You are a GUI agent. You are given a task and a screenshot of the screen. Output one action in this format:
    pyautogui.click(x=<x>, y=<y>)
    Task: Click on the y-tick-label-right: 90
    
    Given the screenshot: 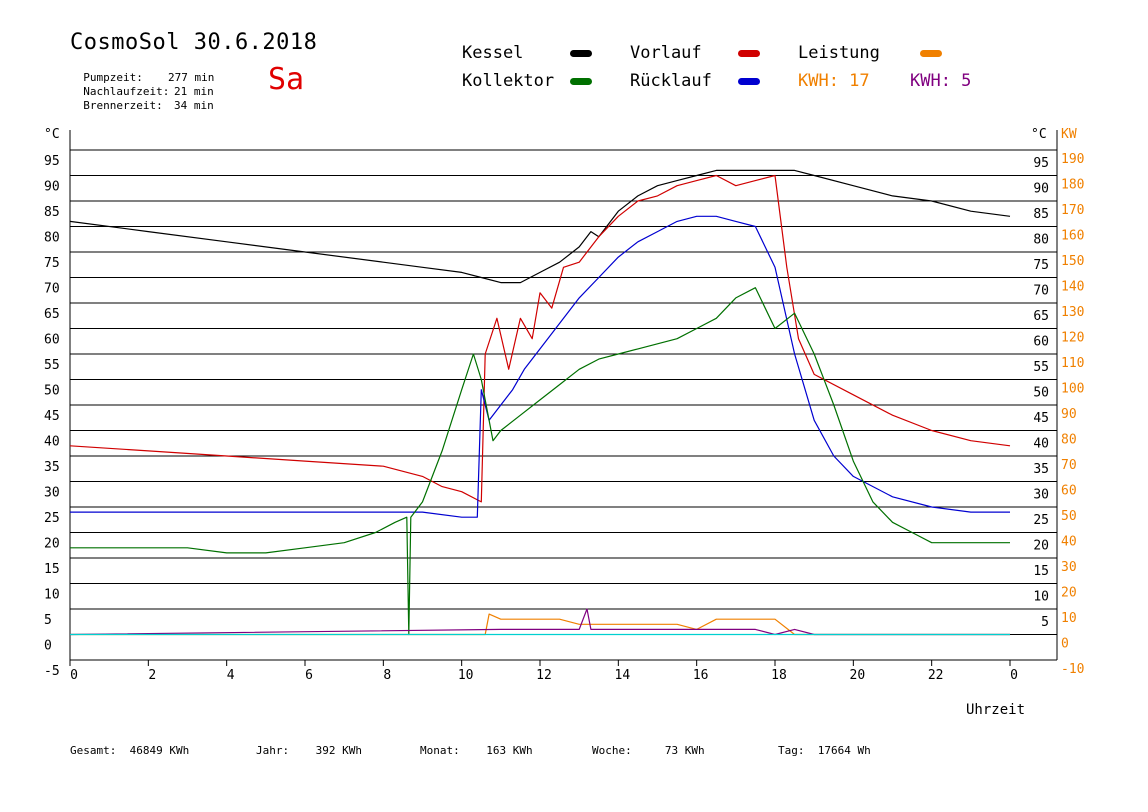 What is the action you would take?
    pyautogui.click(x=1041, y=189)
    